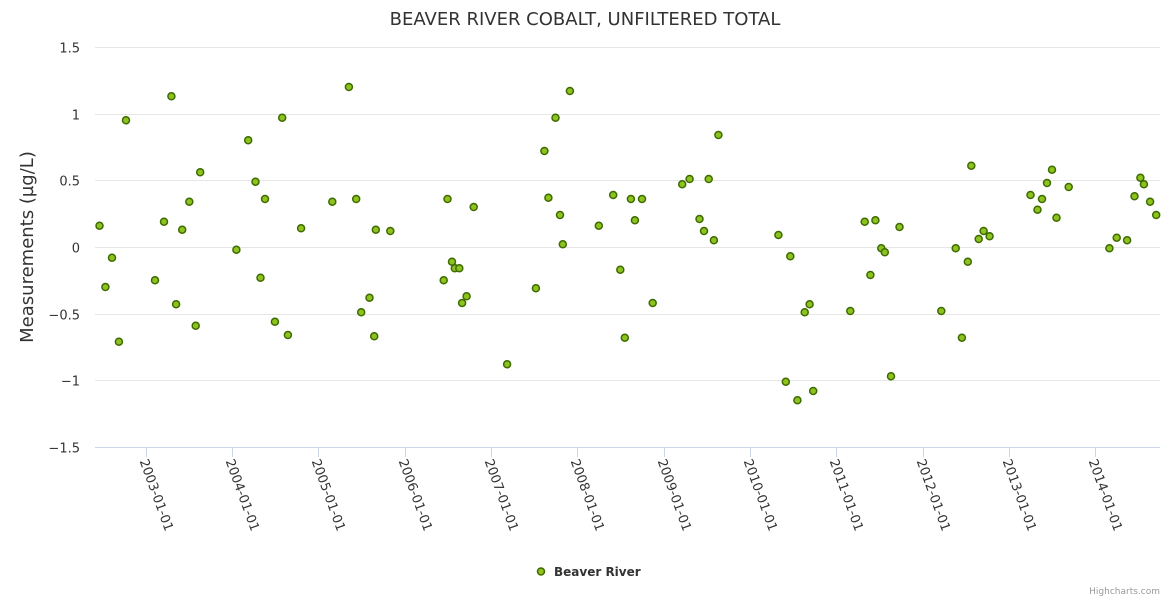 The image size is (1170, 600). What do you see at coordinates (1124, 592) in the screenshot?
I see `credits: Highcharts.com` at bounding box center [1124, 592].